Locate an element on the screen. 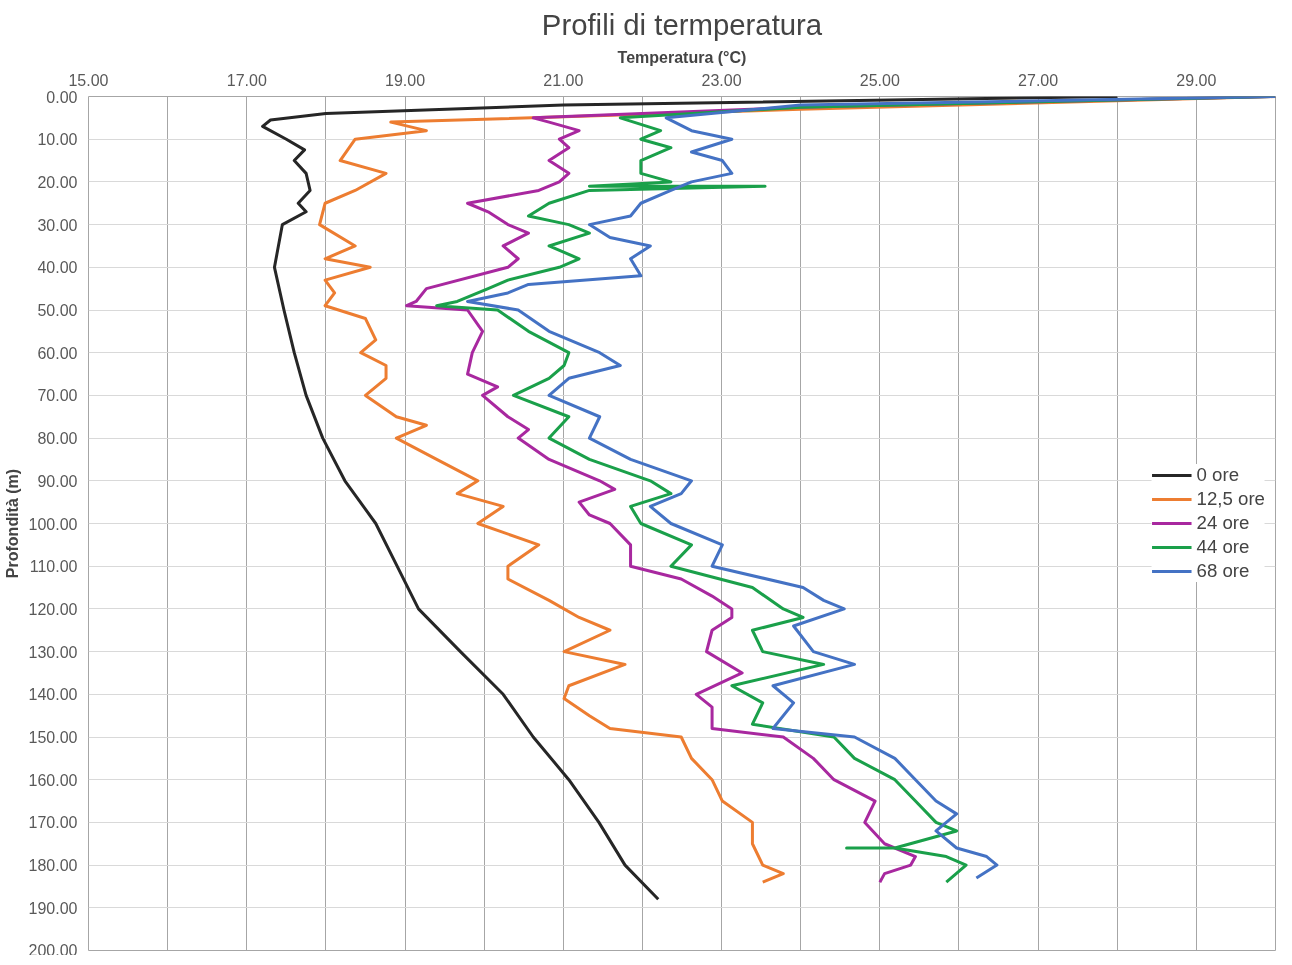 The width and height of the screenshot is (1292, 965). y-tick-label: 190.00 is located at coordinates (53, 908).